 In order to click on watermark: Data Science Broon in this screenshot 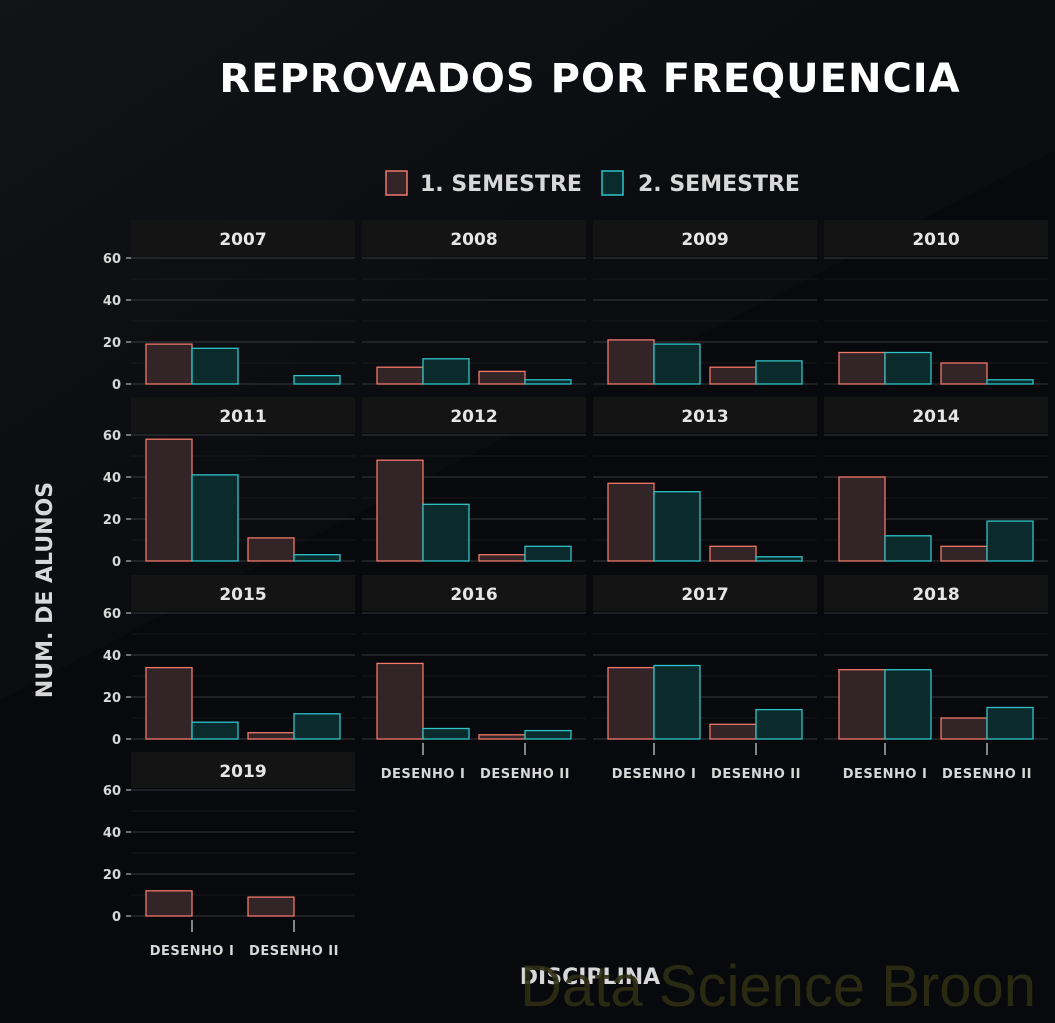, I will do `click(778, 986)`.